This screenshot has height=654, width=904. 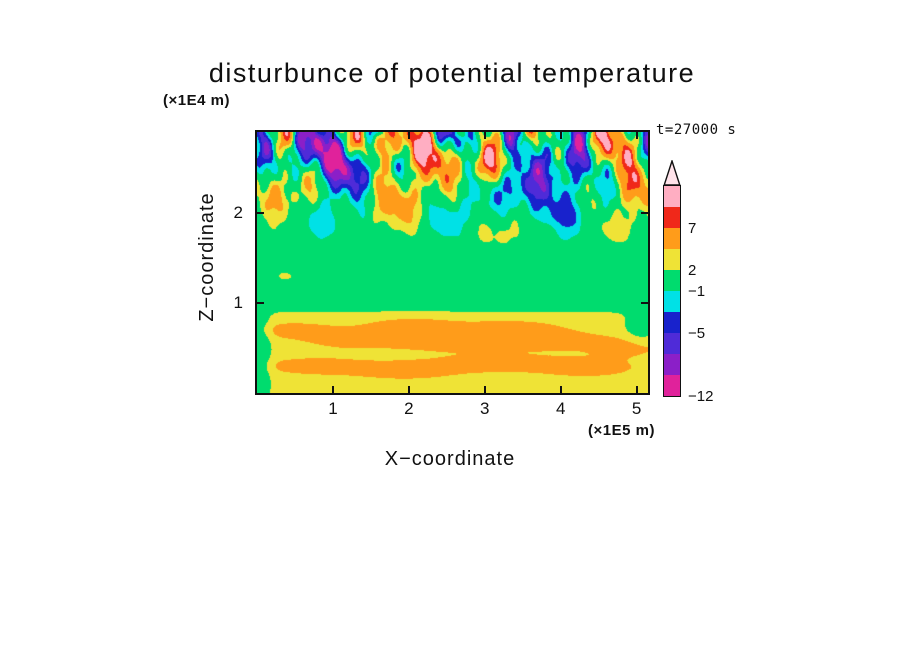 I want to click on x-tick-label: 2, so click(x=409, y=408).